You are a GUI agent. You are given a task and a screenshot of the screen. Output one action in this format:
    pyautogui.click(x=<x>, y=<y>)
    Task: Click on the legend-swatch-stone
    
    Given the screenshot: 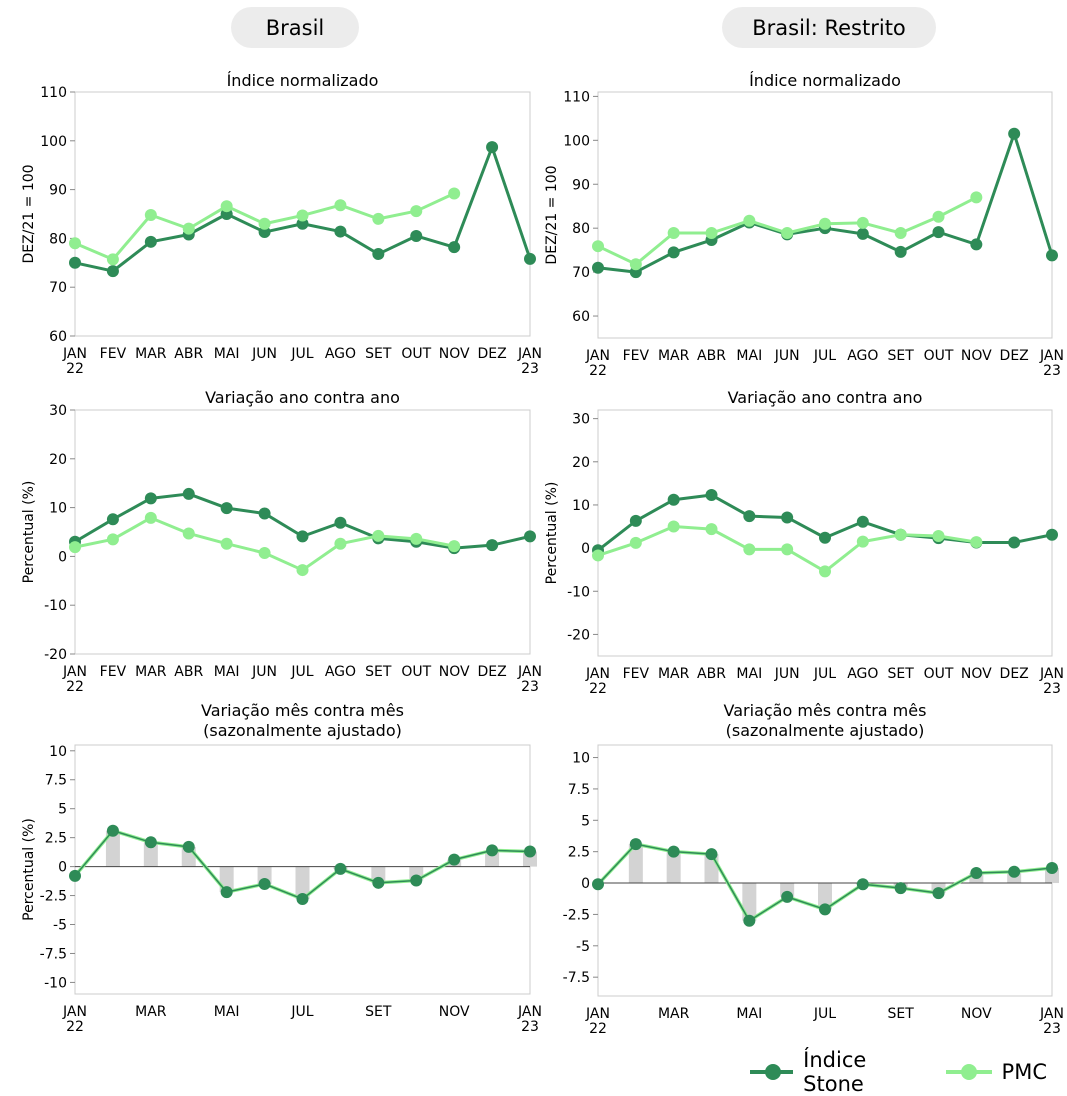 What is the action you would take?
    pyautogui.click(x=772, y=1072)
    